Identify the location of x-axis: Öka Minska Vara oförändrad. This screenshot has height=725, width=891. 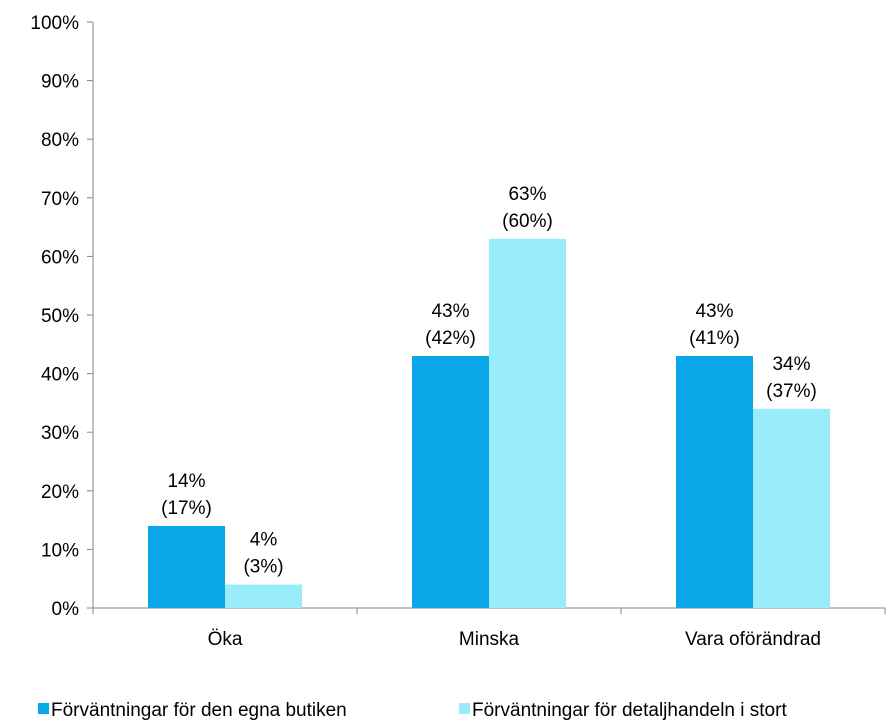
(489, 628).